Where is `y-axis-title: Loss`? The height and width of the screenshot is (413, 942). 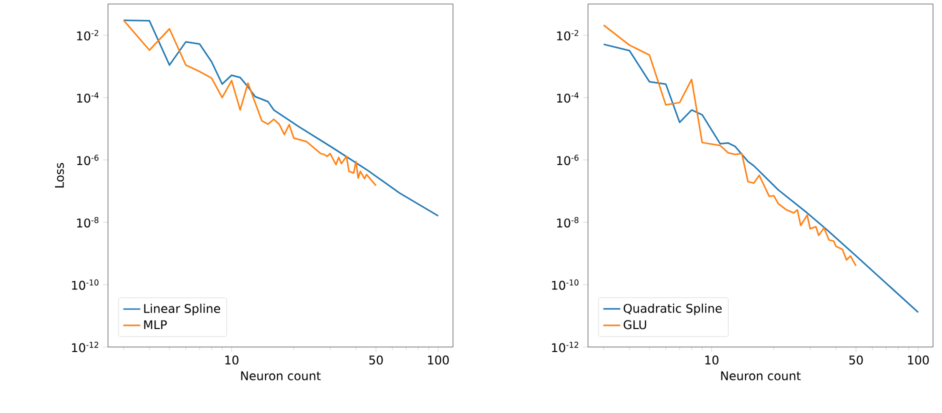
y-axis-title: Loss is located at coordinates (59, 175).